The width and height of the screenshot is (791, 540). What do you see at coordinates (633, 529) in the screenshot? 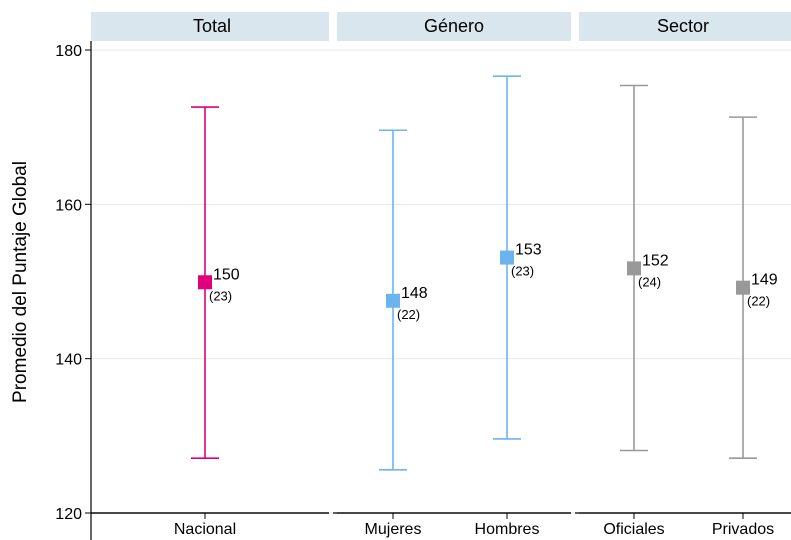
I see `x-tick-label: Oficiales` at bounding box center [633, 529].